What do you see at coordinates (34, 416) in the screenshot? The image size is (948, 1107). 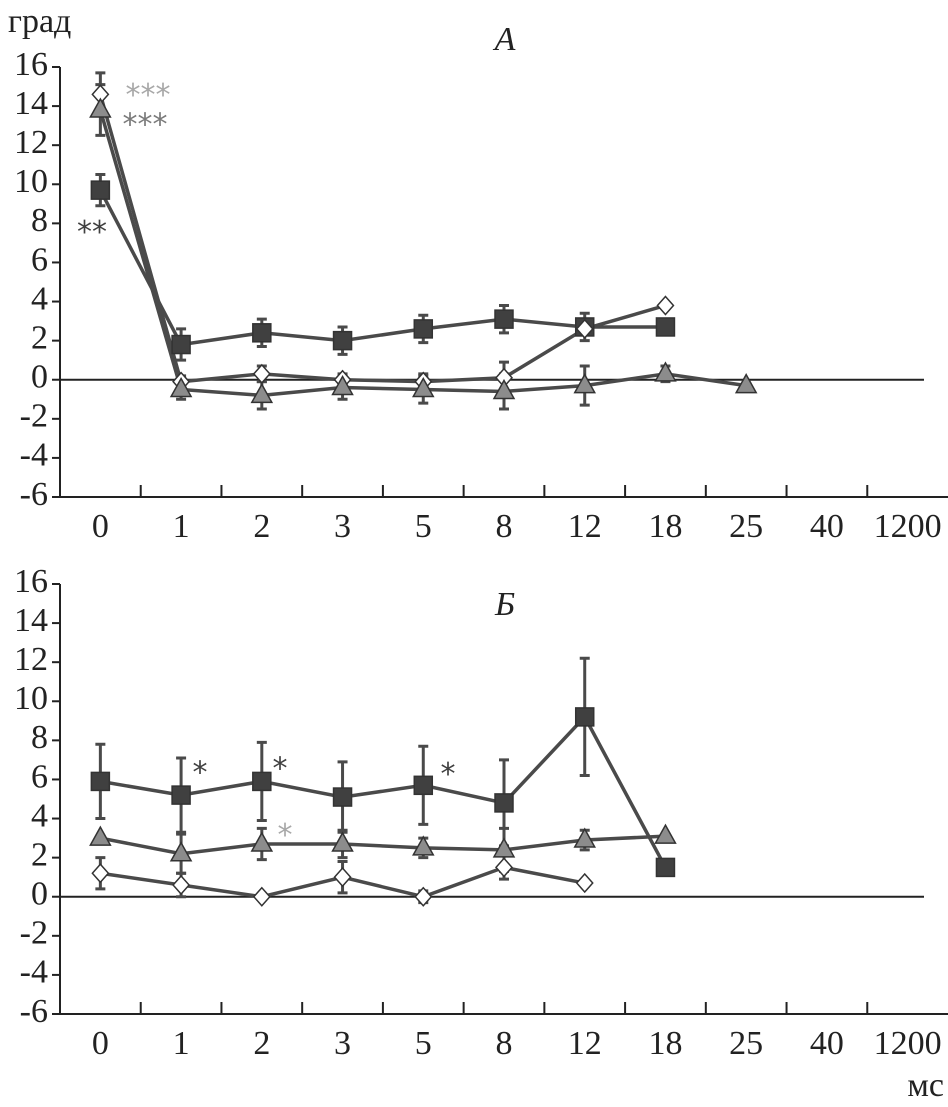 I see `y-tick-label: -2` at bounding box center [34, 416].